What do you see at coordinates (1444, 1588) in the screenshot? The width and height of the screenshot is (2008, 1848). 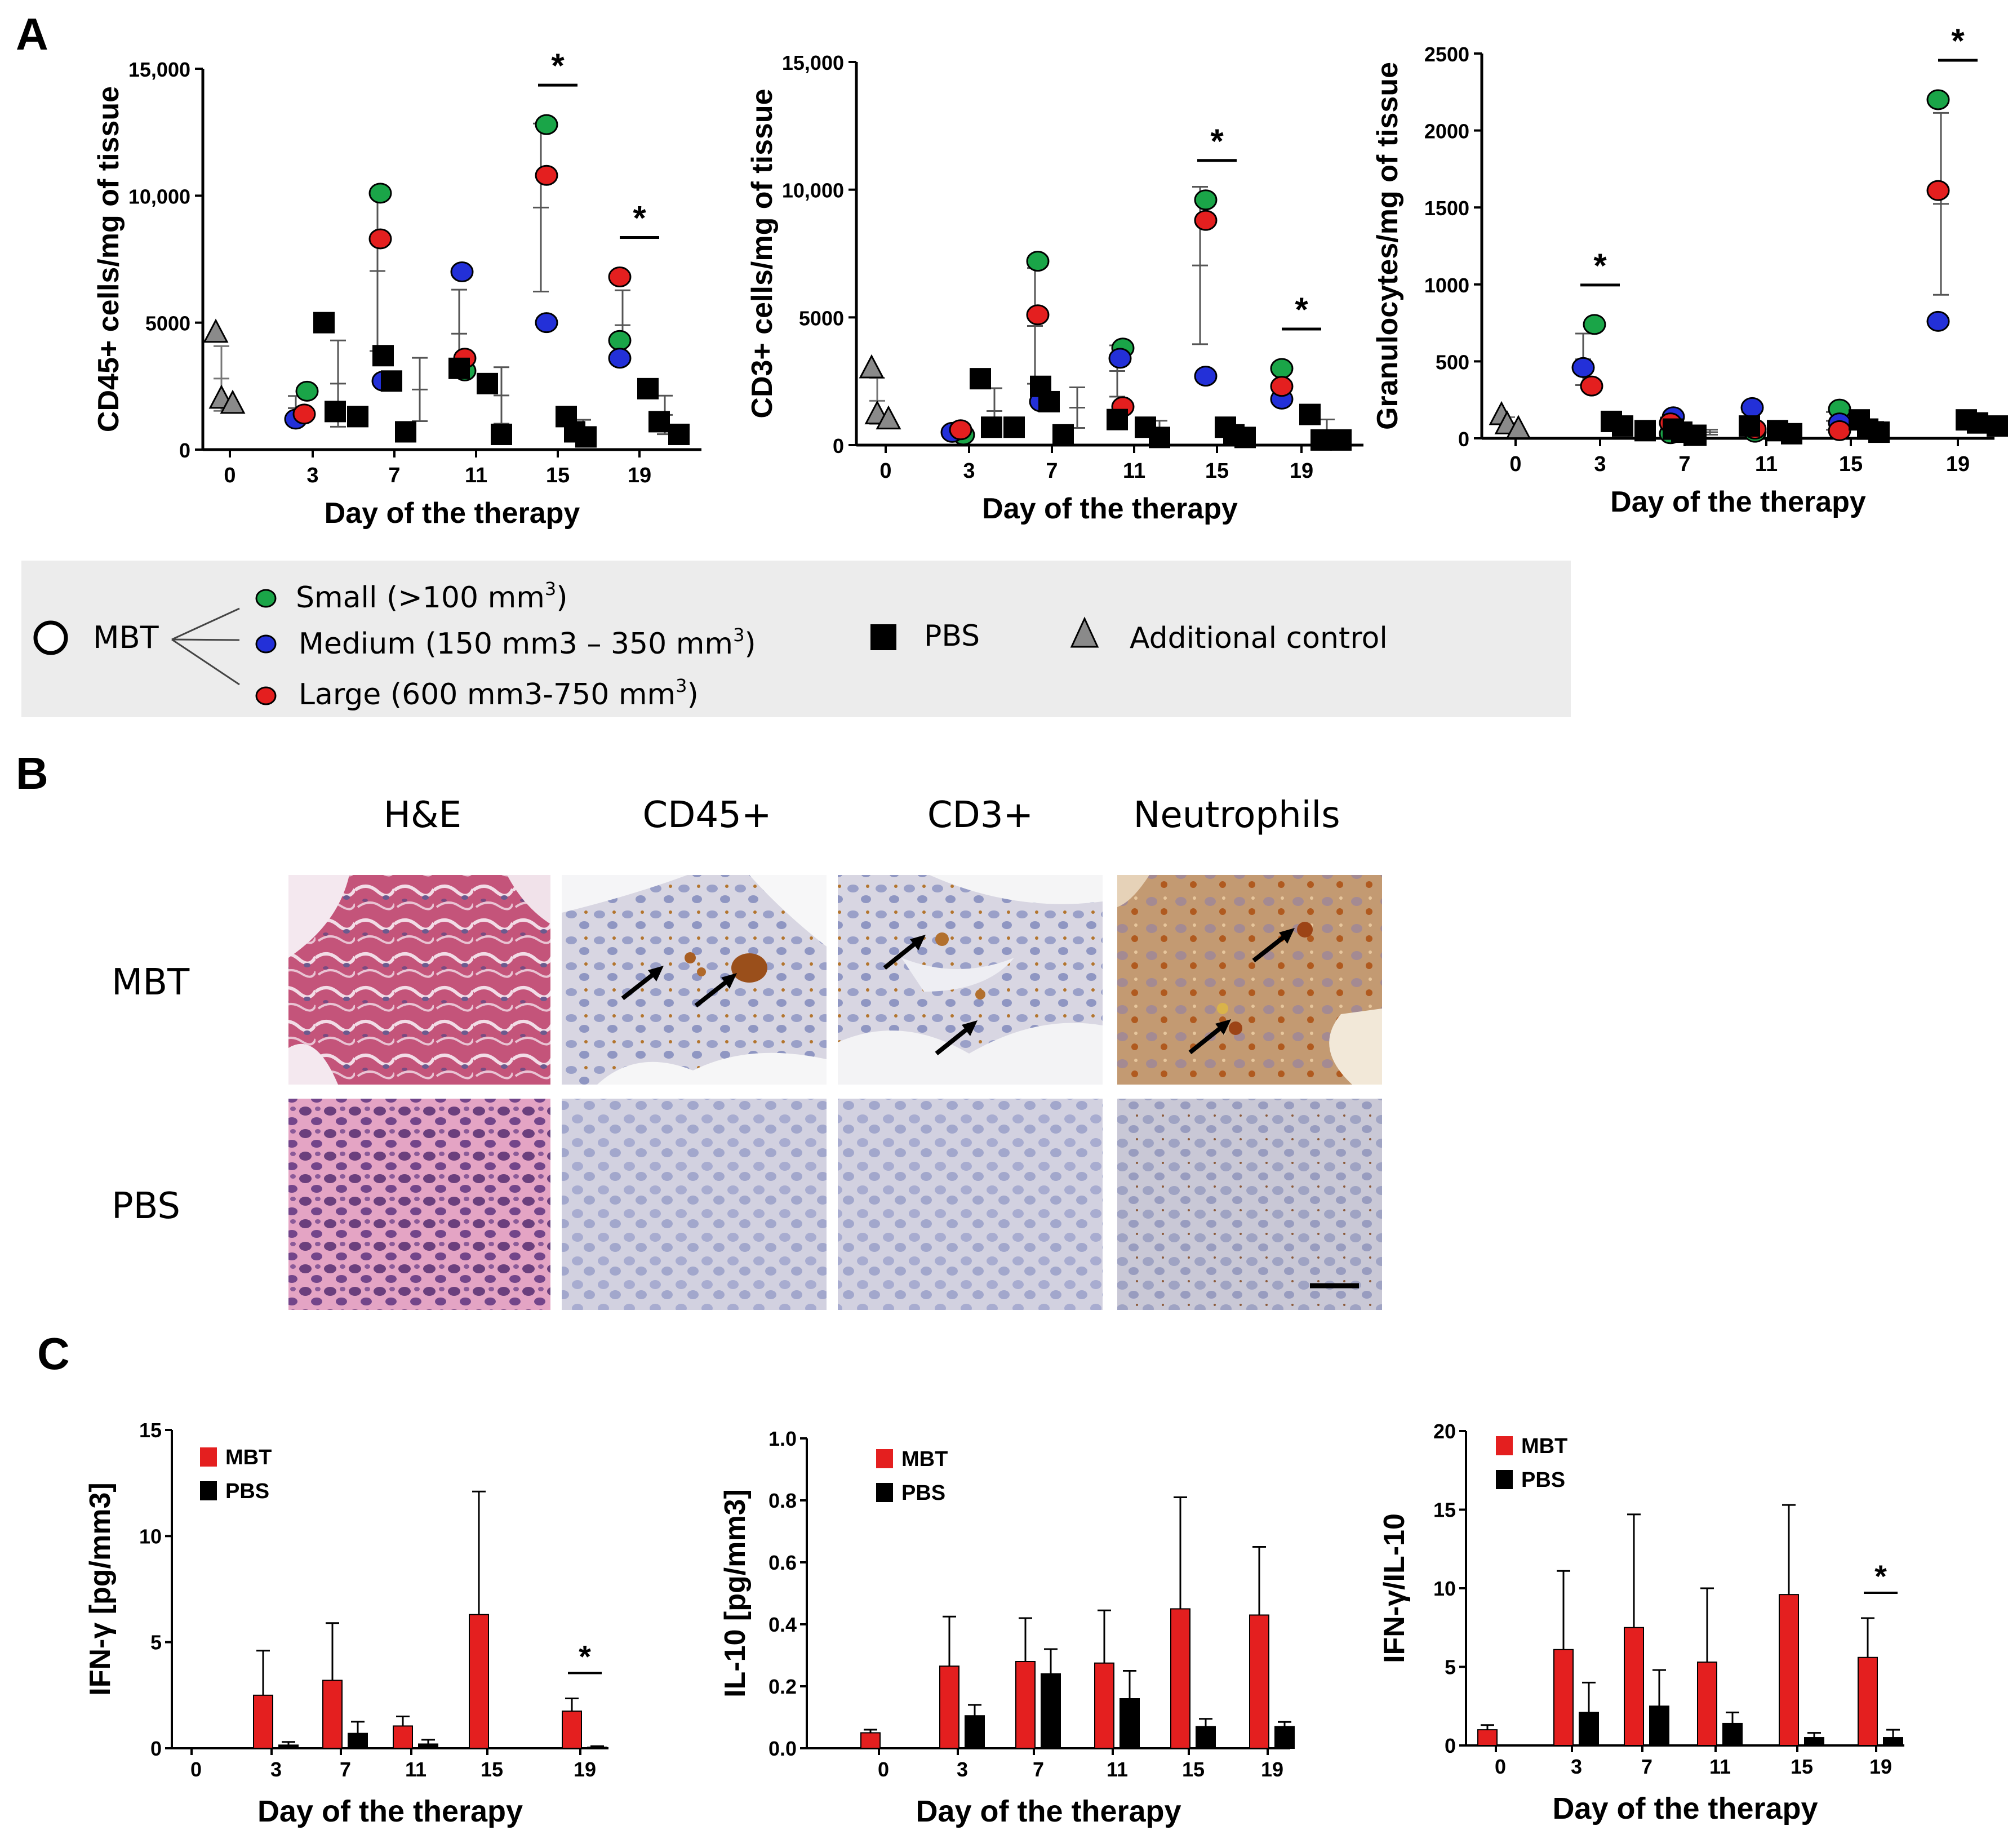 I see `y-tick-label: 10` at bounding box center [1444, 1588].